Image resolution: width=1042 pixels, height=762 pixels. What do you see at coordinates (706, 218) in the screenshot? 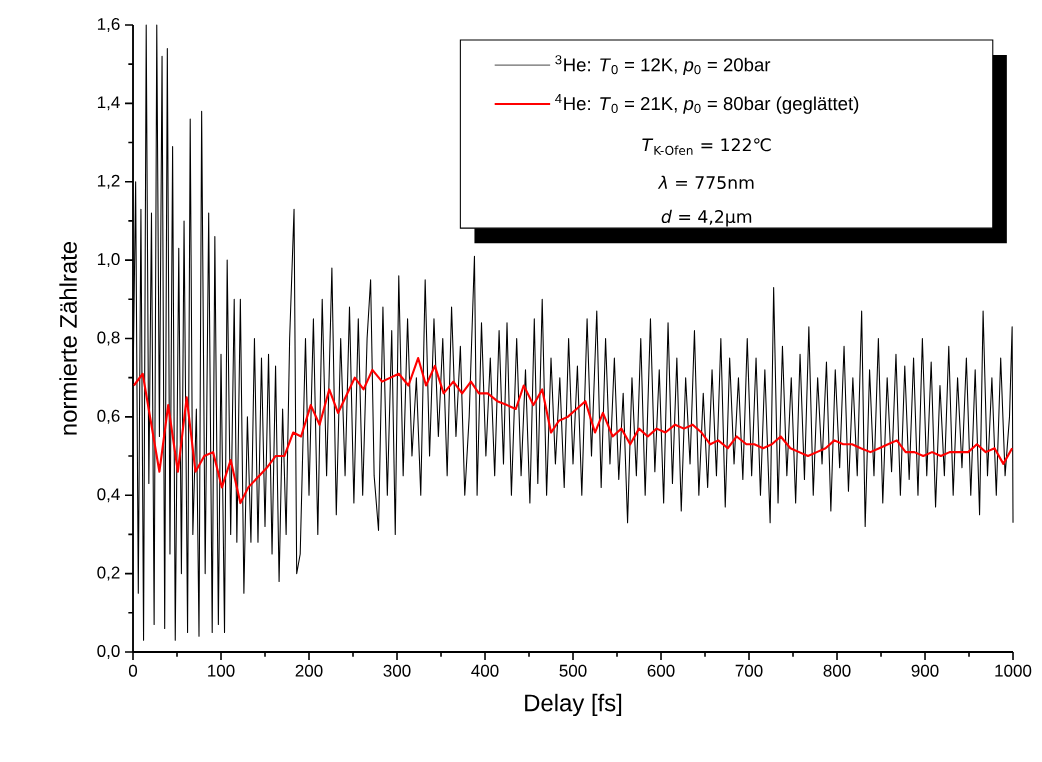
I see `annotation: d = 4,2µm` at bounding box center [706, 218].